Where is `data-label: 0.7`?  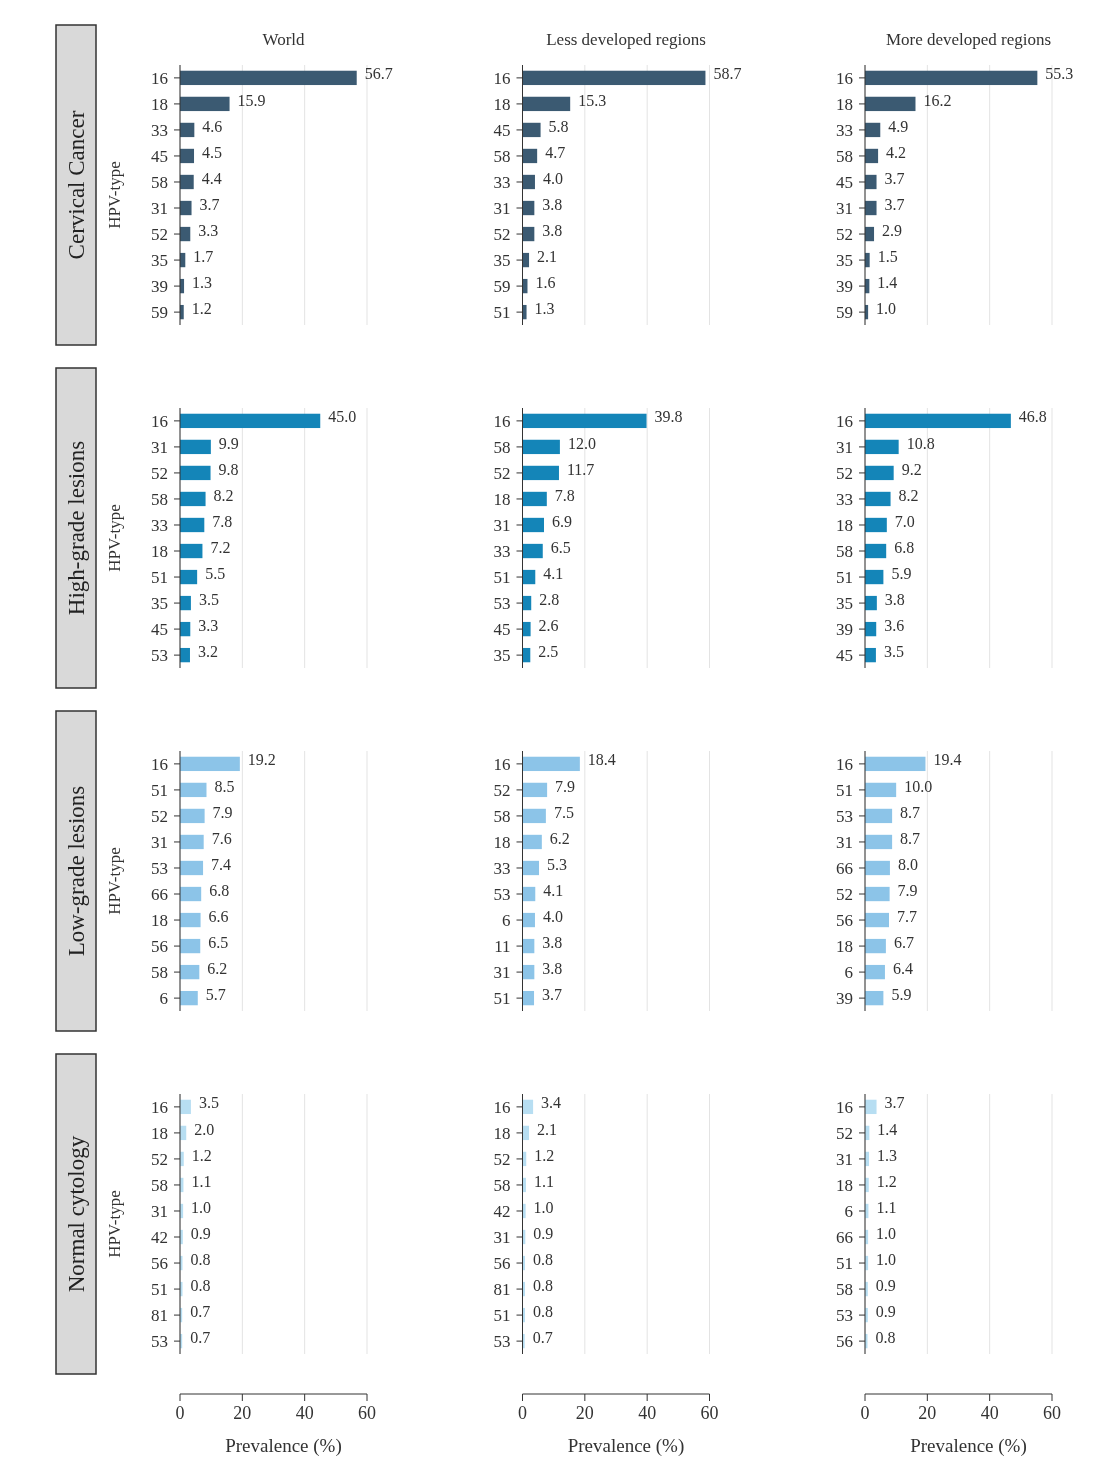 data-label: 0.7 is located at coordinates (542, 1337).